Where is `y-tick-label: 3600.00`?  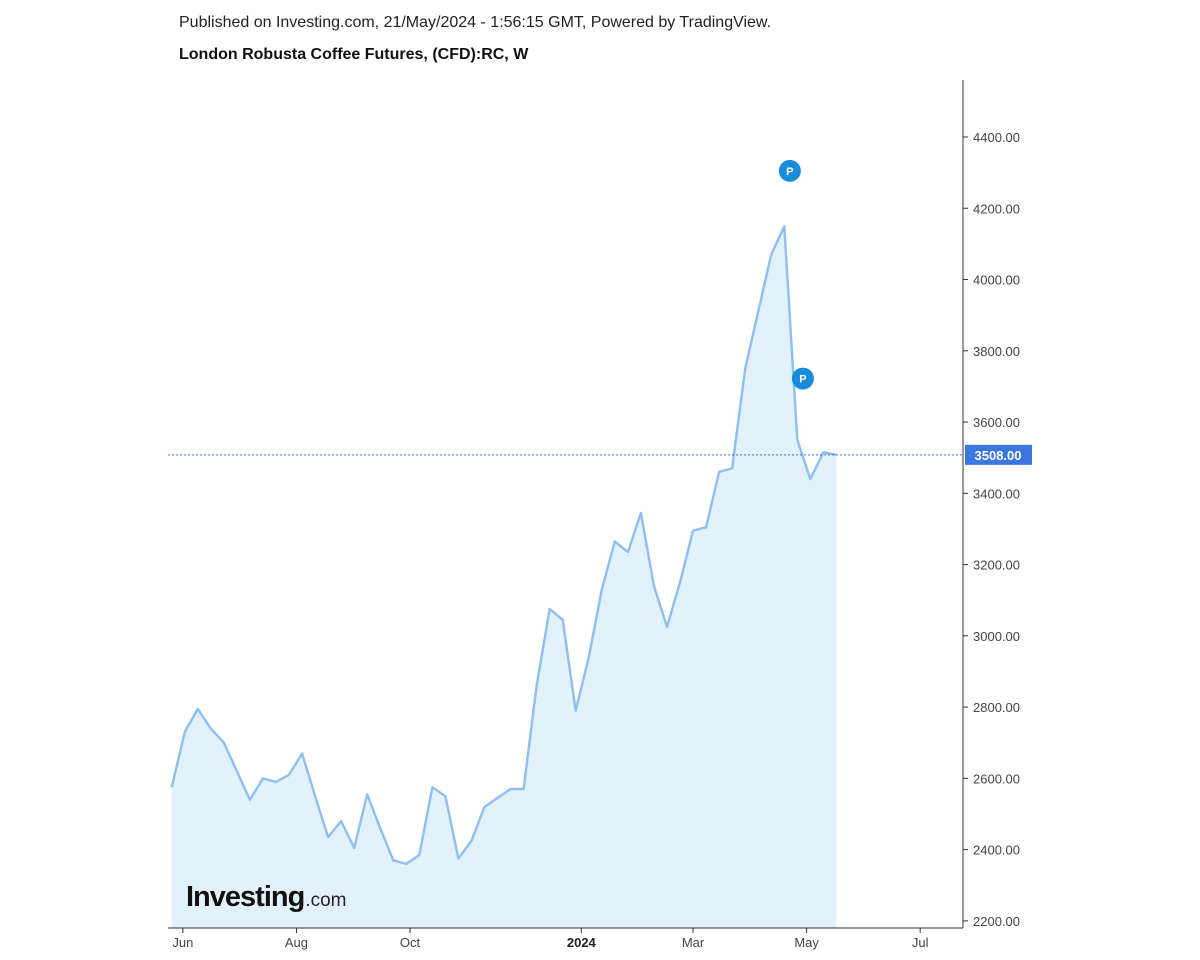
y-tick-label: 3600.00 is located at coordinates (996, 422).